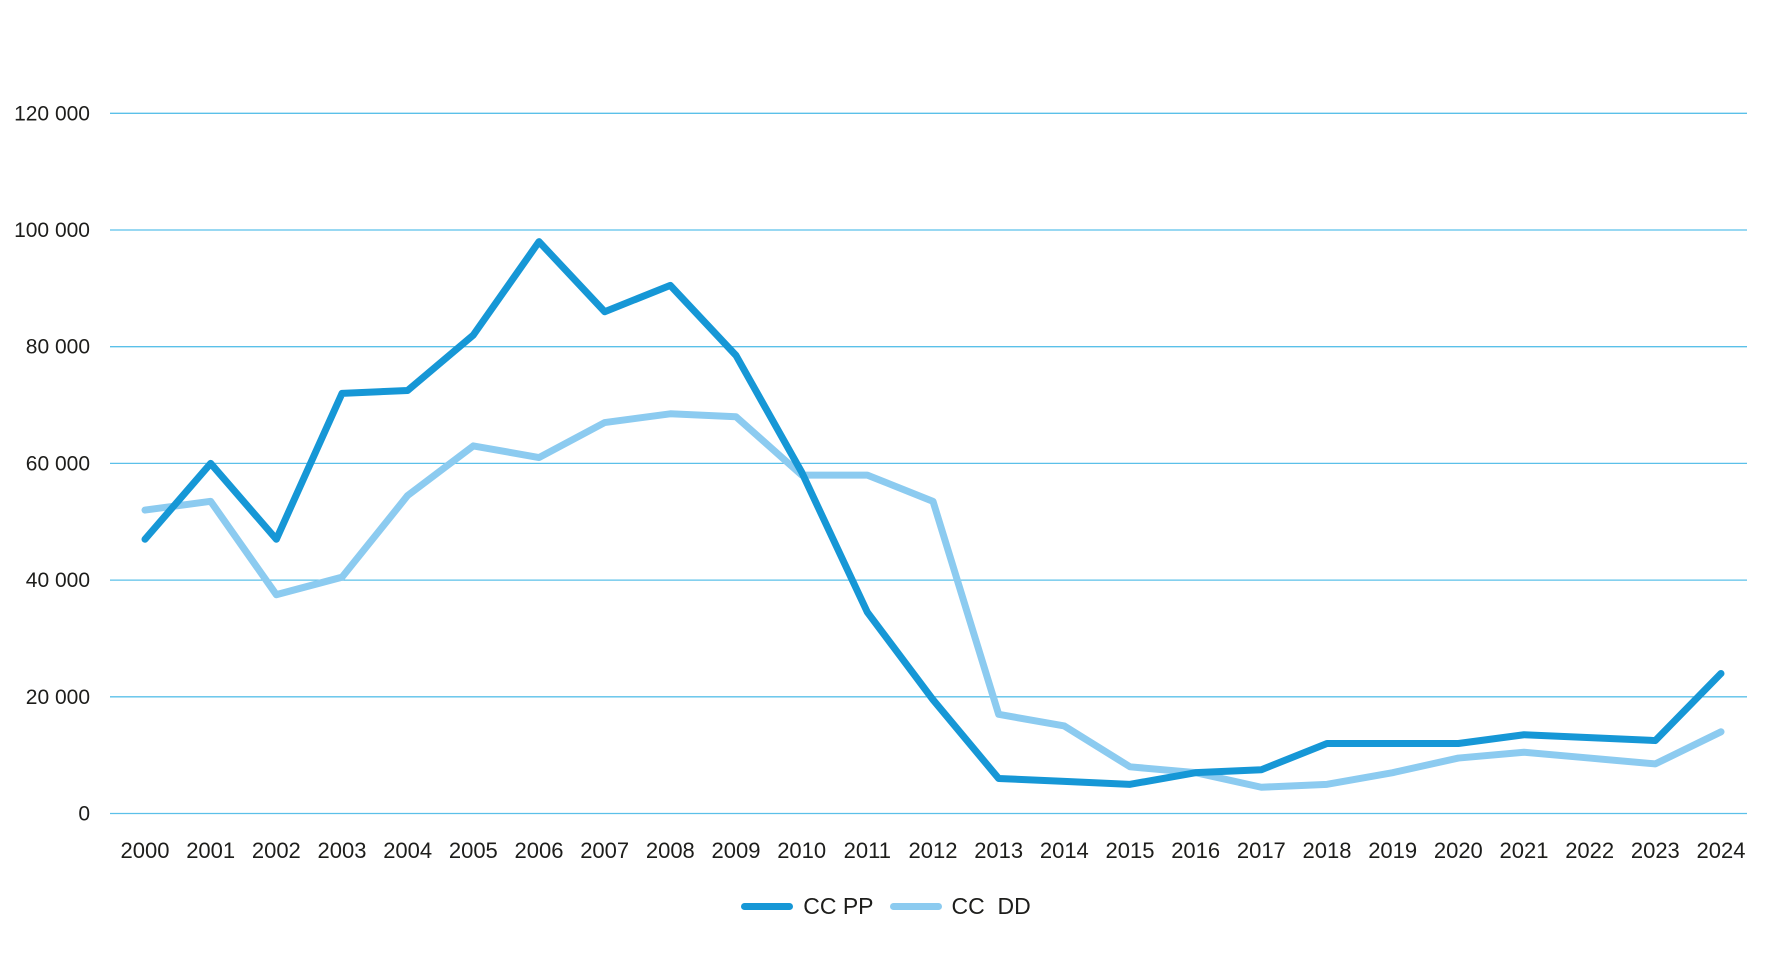  Describe the element at coordinates (342, 850) in the screenshot. I see `x-axis-tick-label: 2003` at that location.